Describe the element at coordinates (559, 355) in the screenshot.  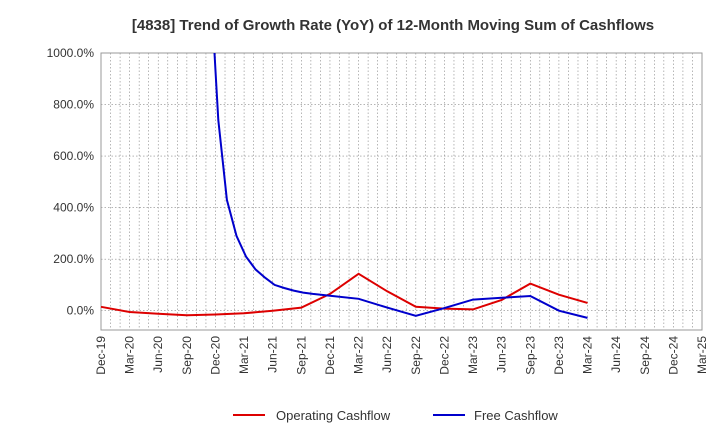
I see `x-tick-label: Dec-23` at that location.